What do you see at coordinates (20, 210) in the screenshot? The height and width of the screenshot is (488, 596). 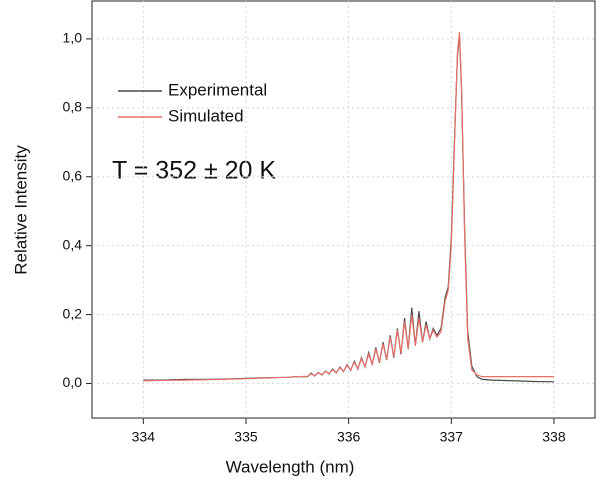 I see `y-axis-label: Relative Intensity` at bounding box center [20, 210].